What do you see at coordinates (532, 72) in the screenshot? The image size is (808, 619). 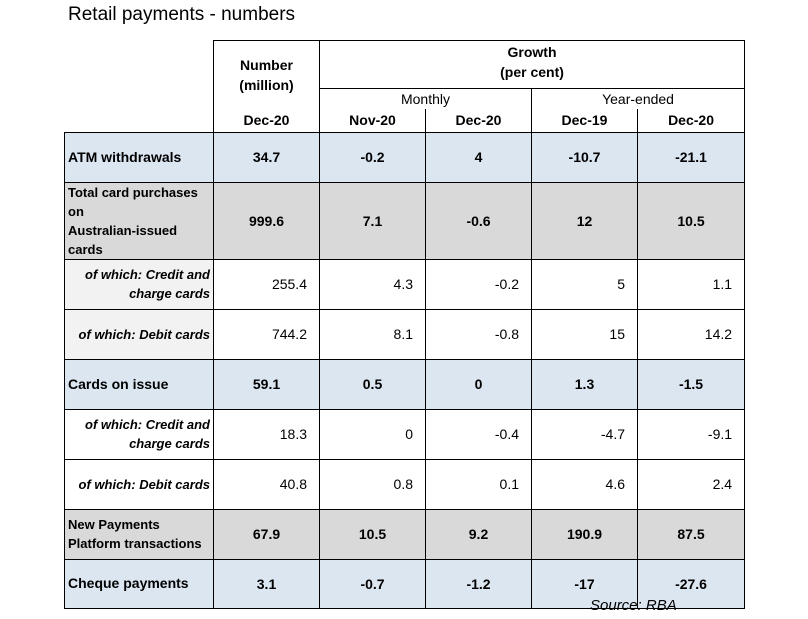 I see `header-growth-line2: (per cent)` at bounding box center [532, 72].